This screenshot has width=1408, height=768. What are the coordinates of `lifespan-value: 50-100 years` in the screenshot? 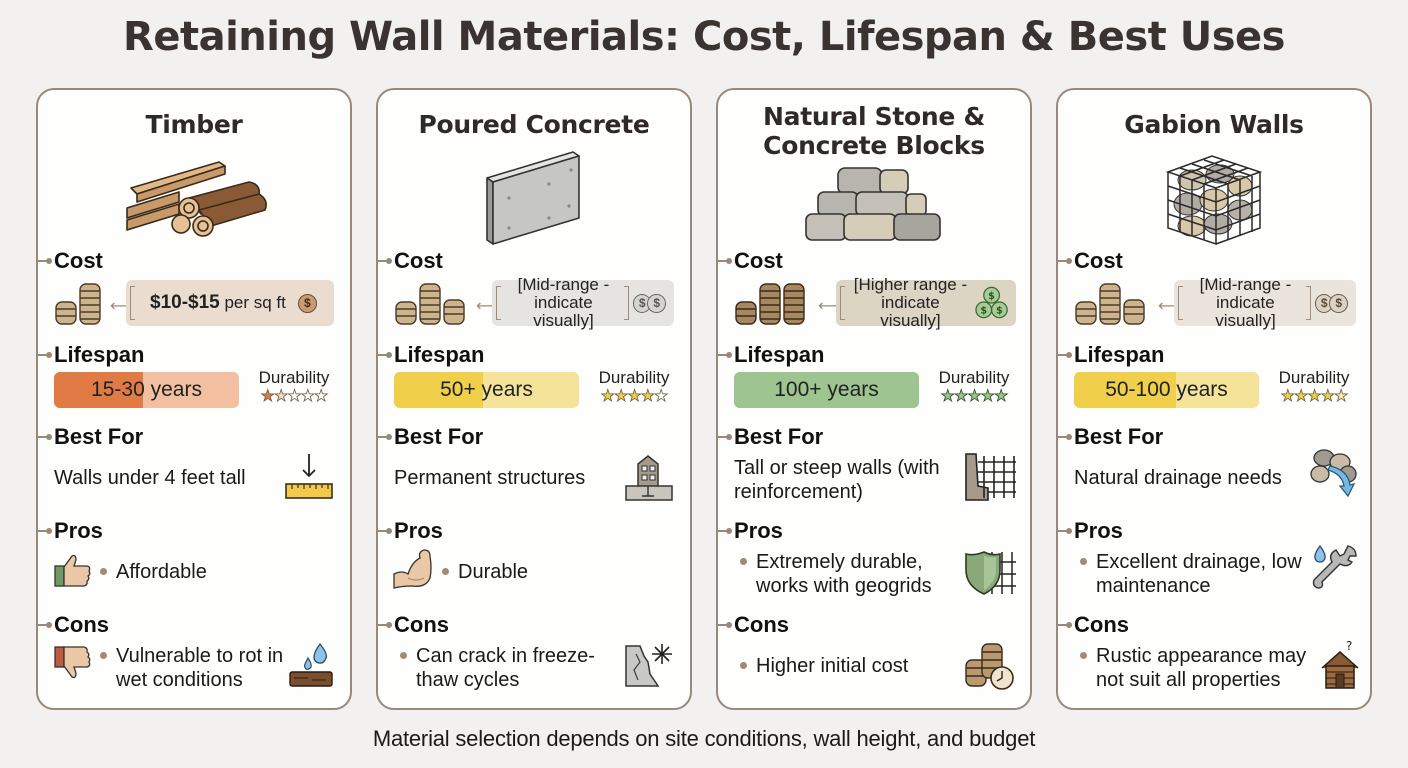 It's located at (1166, 389).